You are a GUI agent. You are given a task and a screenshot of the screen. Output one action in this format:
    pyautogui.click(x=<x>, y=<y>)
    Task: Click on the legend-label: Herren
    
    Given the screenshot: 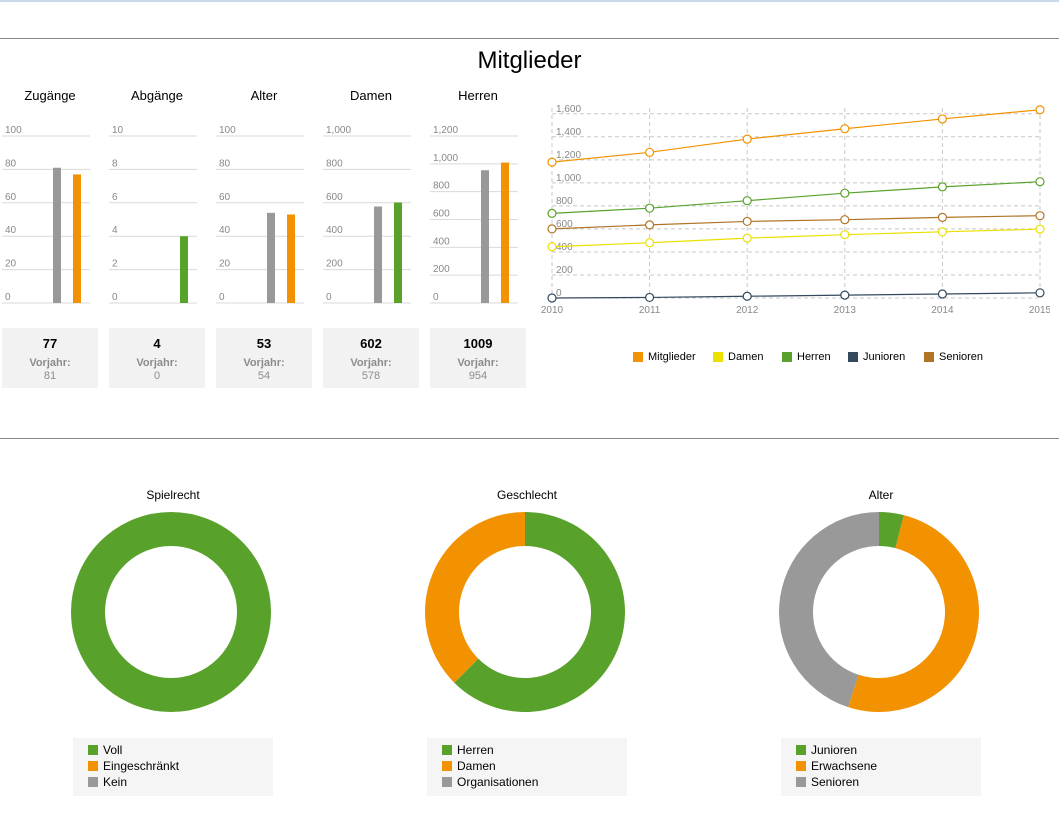 What is the action you would take?
    pyautogui.click(x=475, y=750)
    